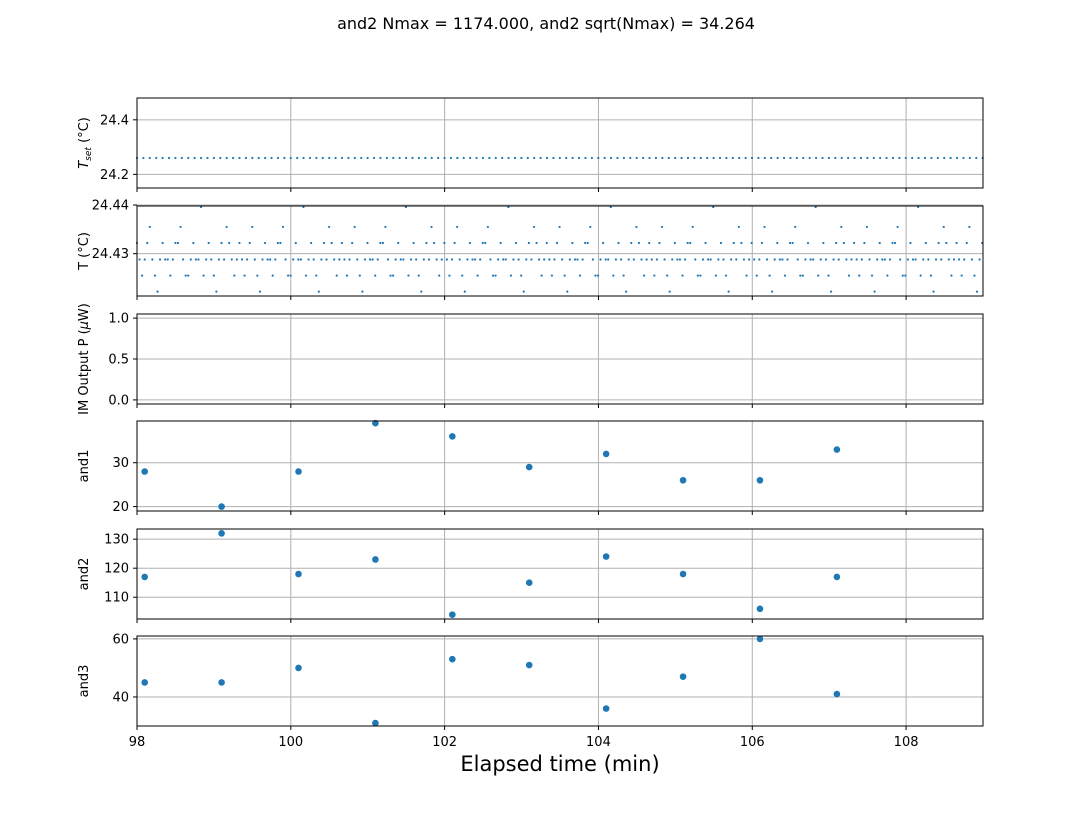 The image size is (1092, 816). What do you see at coordinates (530, 359) in the screenshot?
I see `panel-im_power: 0.0 0.5 1.0 IM Output P (μW)` at bounding box center [530, 359].